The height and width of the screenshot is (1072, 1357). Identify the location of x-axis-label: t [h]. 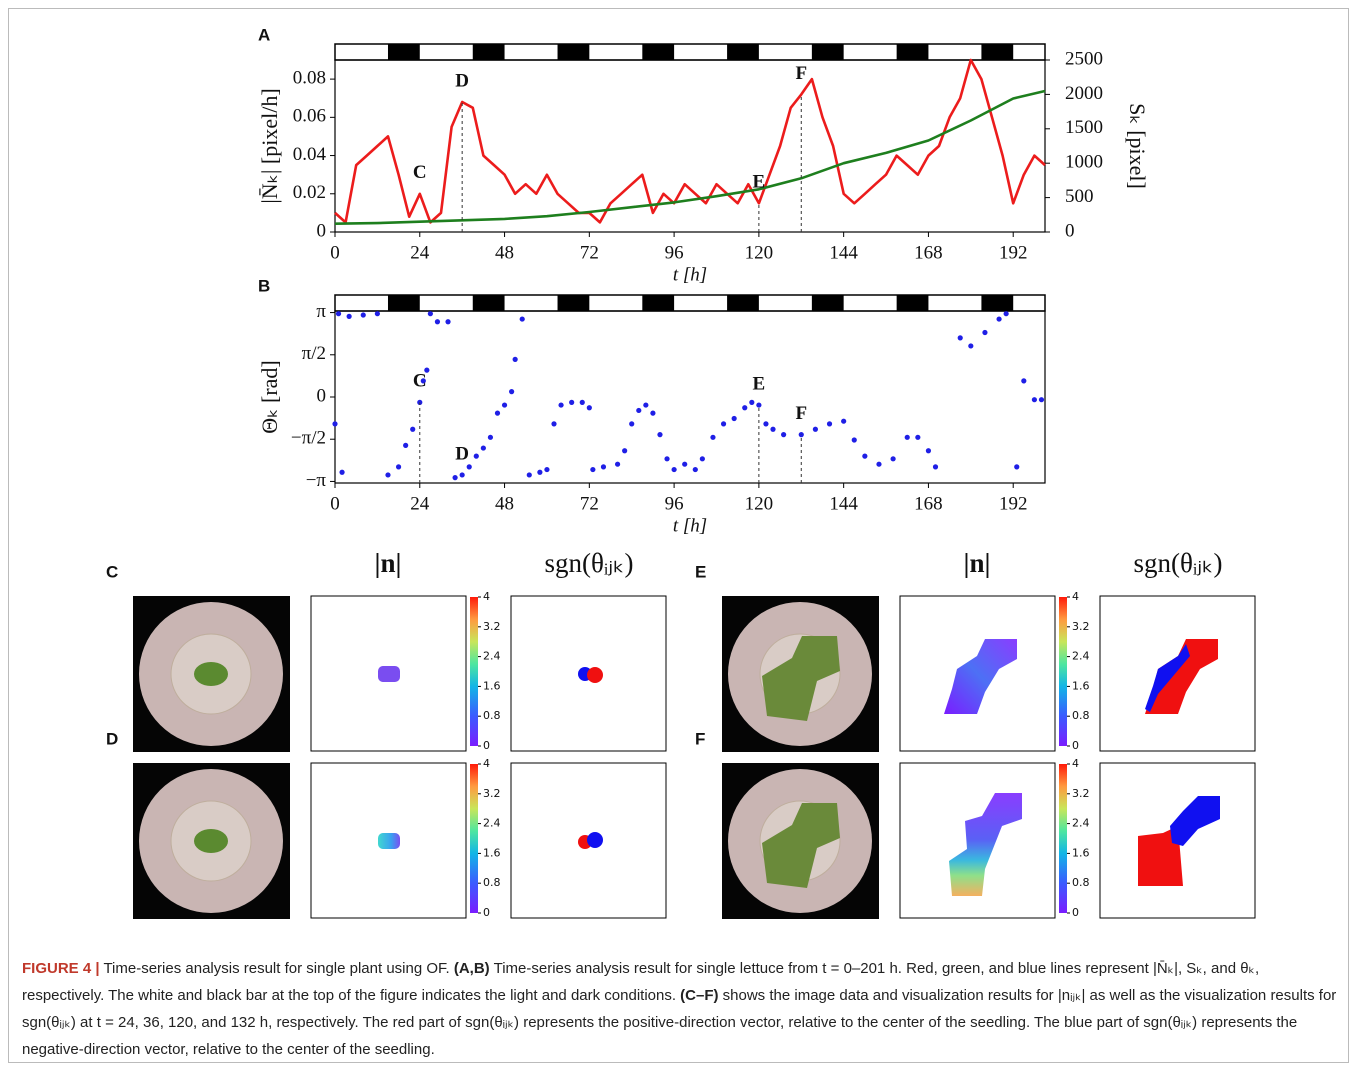
(690, 274).